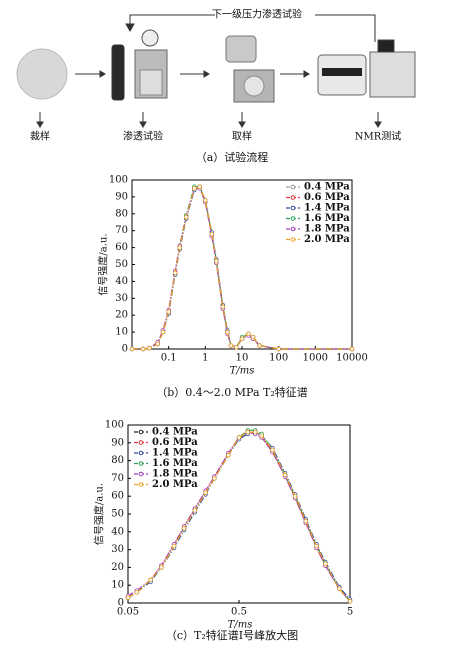  What do you see at coordinates (392, 74) in the screenshot?
I see `nmr-console` at bounding box center [392, 74].